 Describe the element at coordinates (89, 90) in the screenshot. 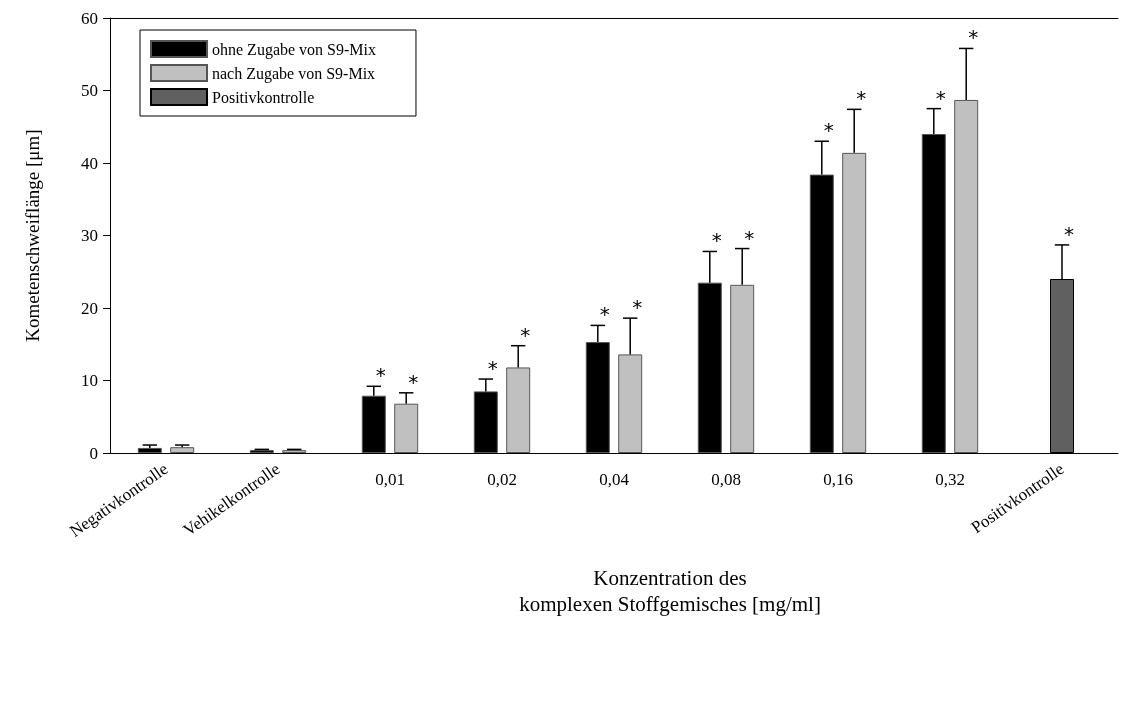

I see `y-tick-label: 50` at that location.